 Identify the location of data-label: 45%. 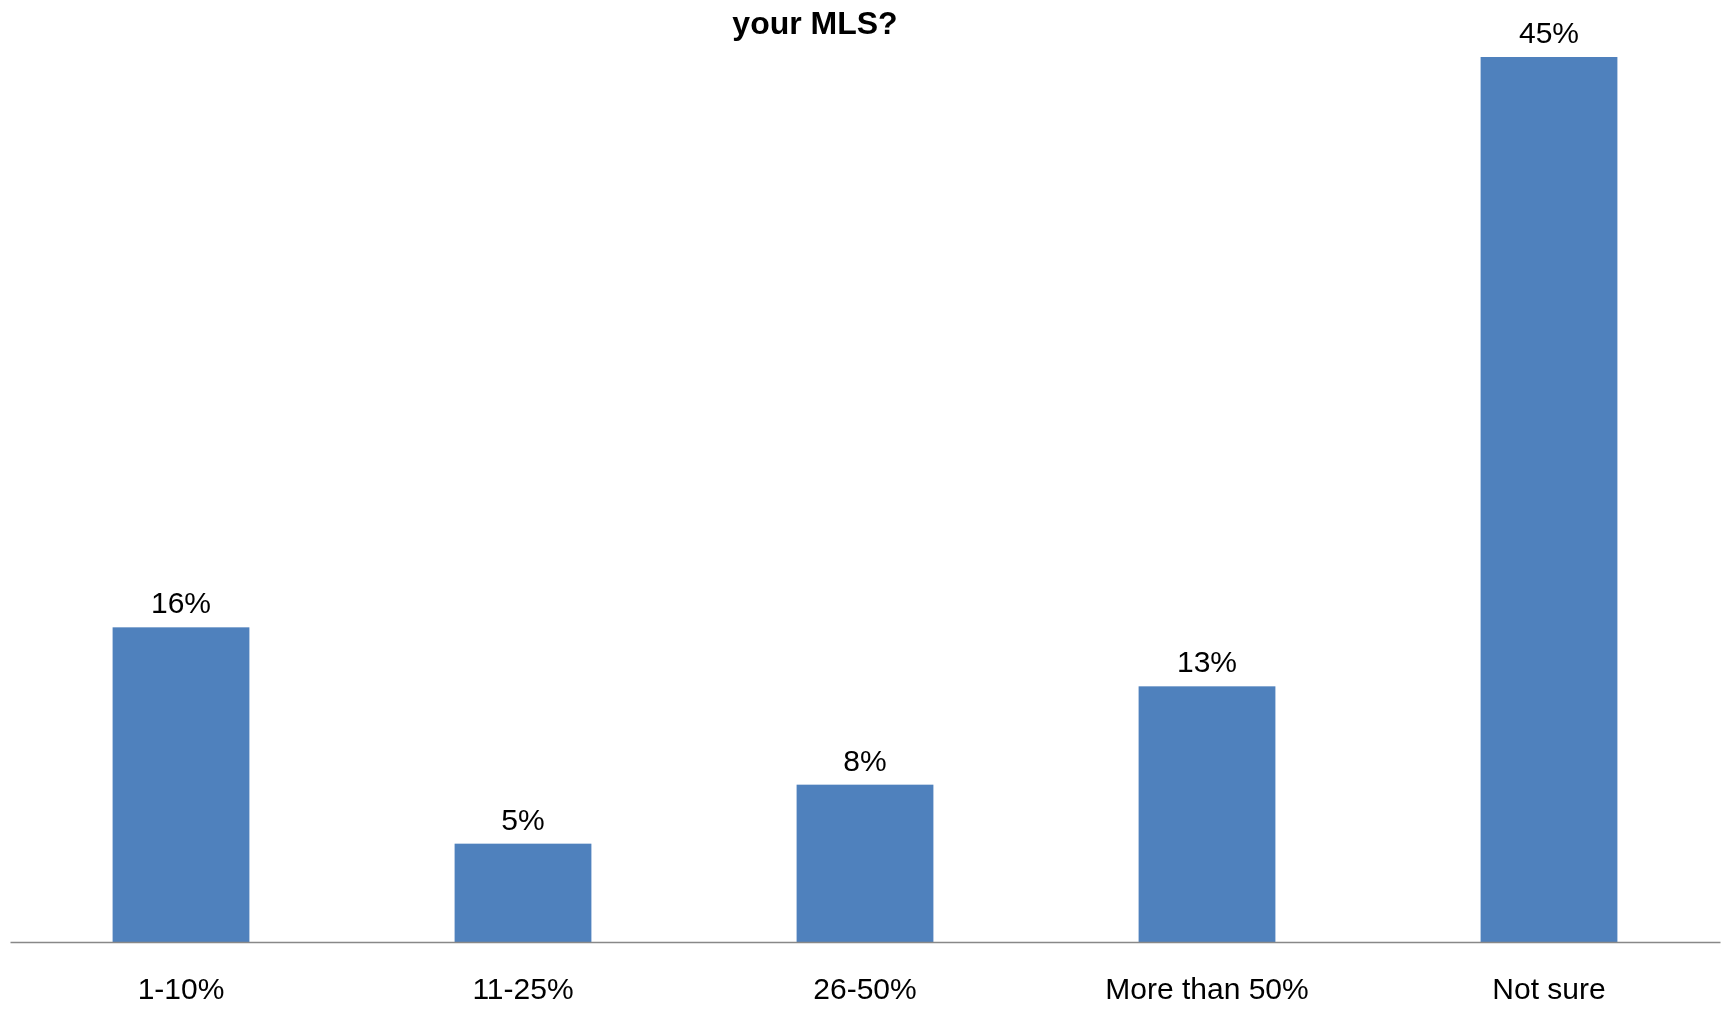
(1549, 32).